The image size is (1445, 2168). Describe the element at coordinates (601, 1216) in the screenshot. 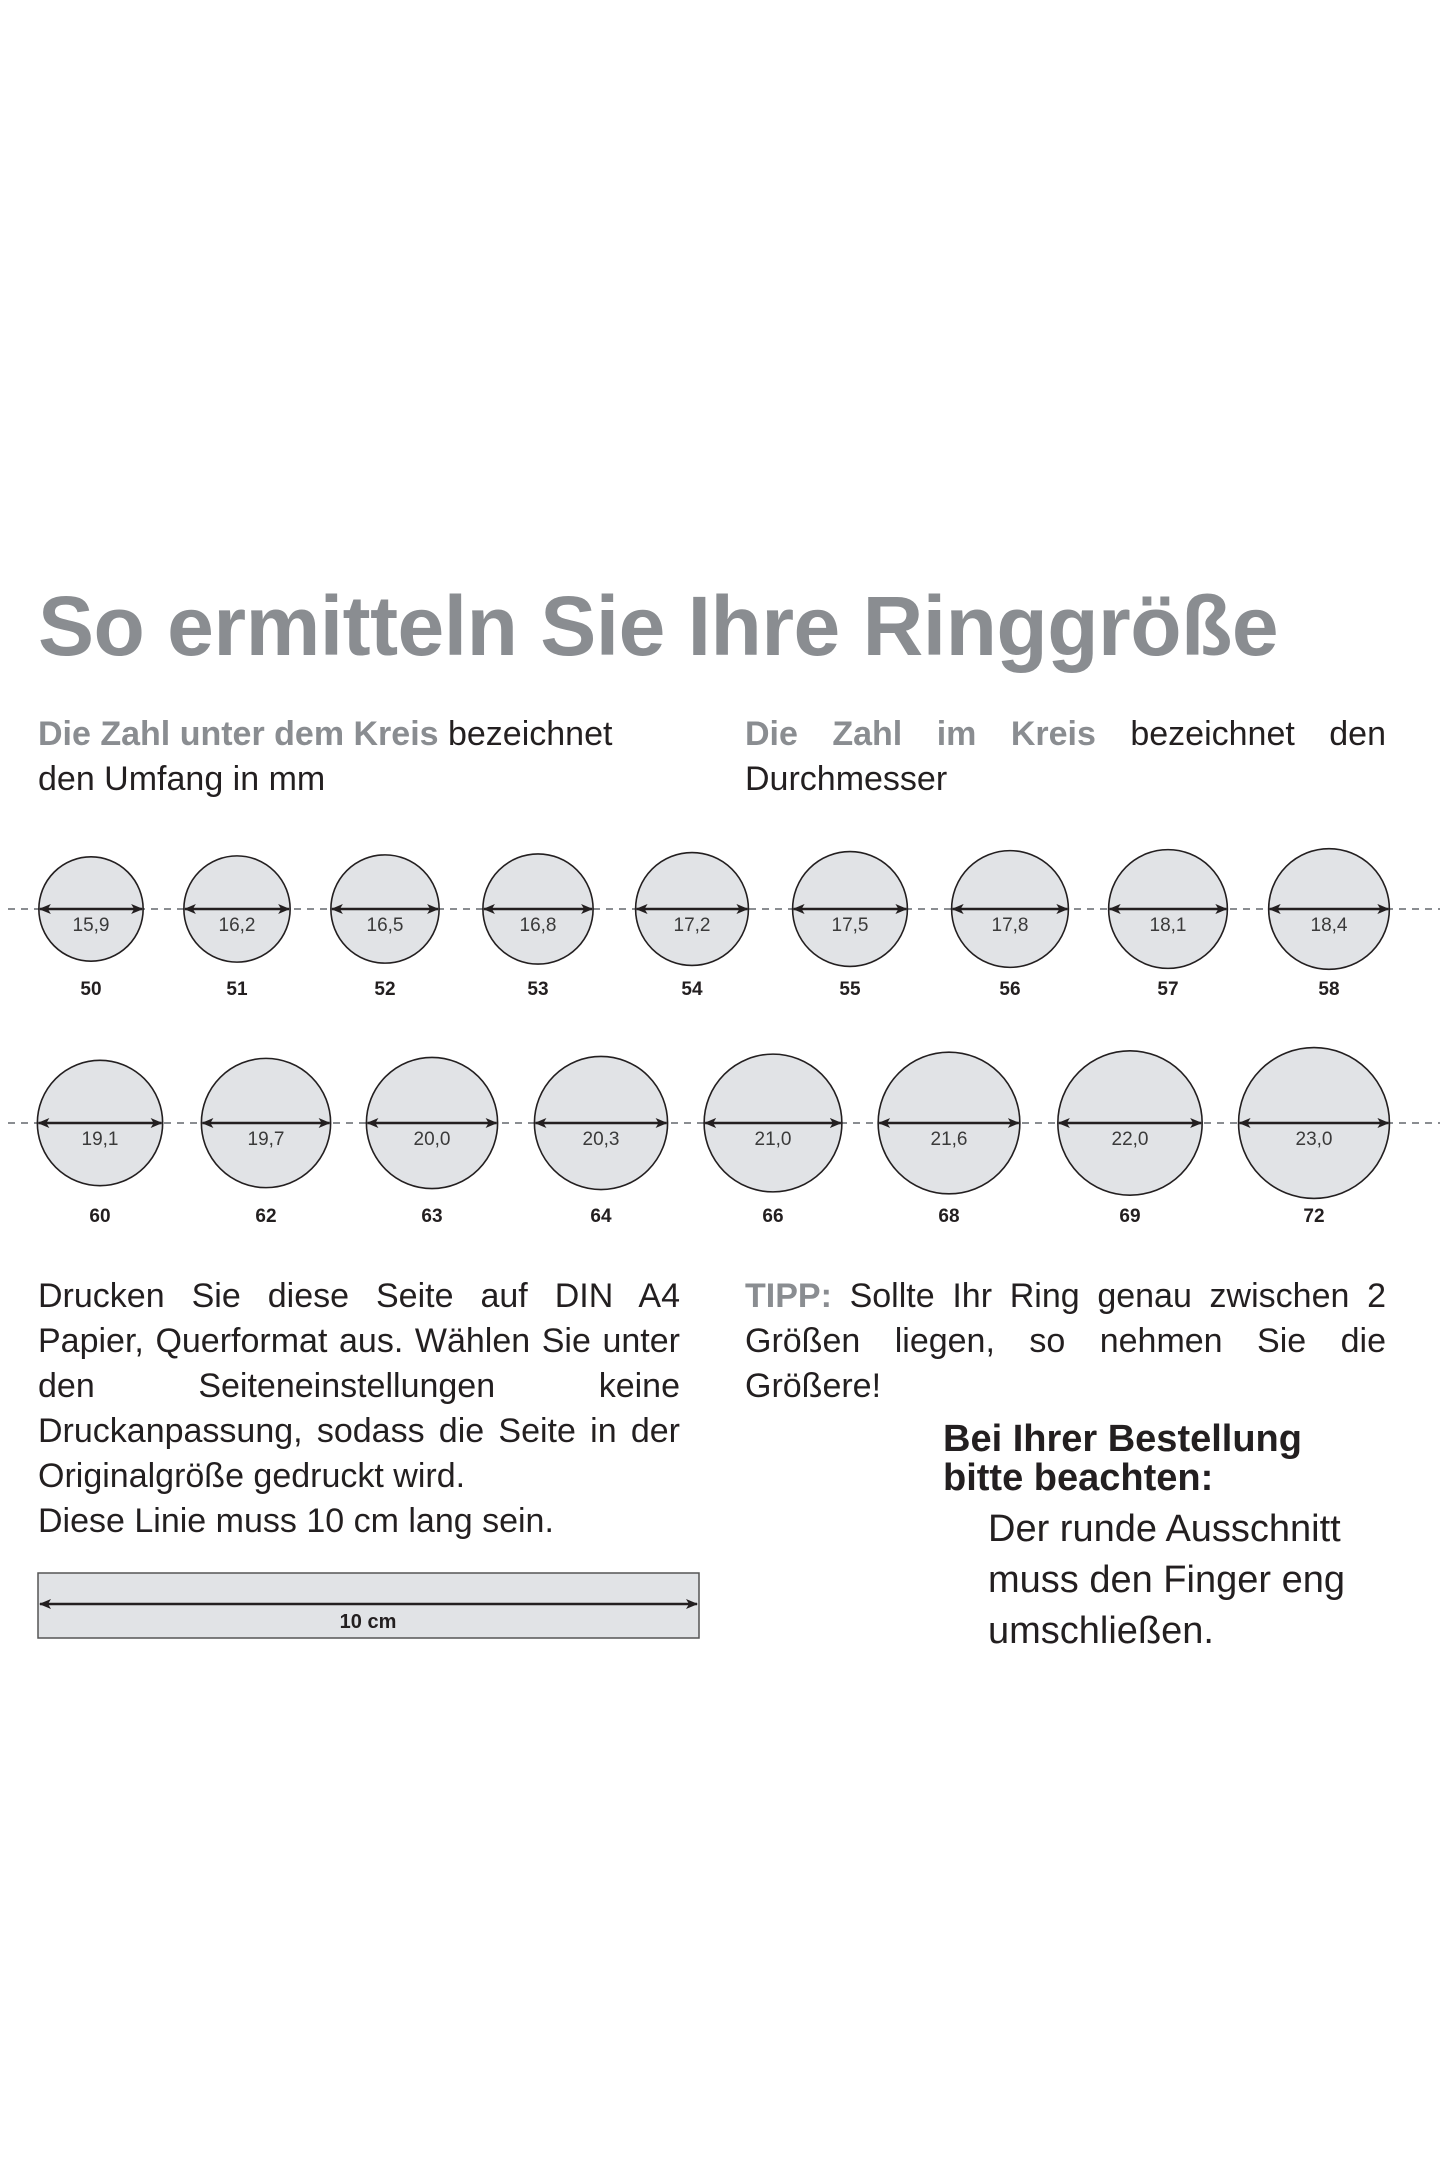

I see `size-label: 64` at that location.